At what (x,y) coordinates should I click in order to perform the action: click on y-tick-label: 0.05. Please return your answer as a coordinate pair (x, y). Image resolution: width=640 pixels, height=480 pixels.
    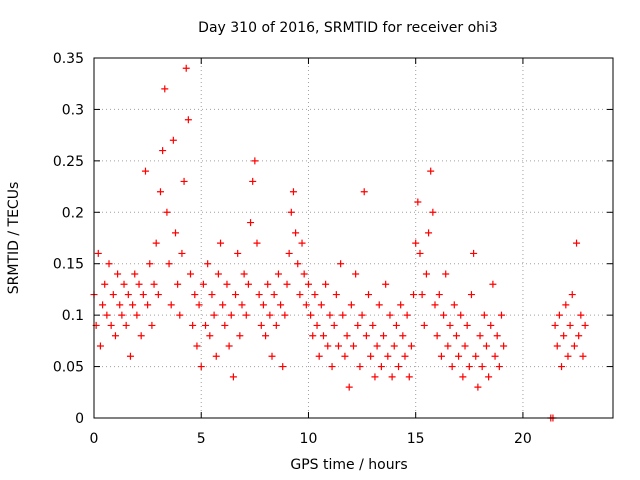
    Looking at the image, I should click on (68, 368).